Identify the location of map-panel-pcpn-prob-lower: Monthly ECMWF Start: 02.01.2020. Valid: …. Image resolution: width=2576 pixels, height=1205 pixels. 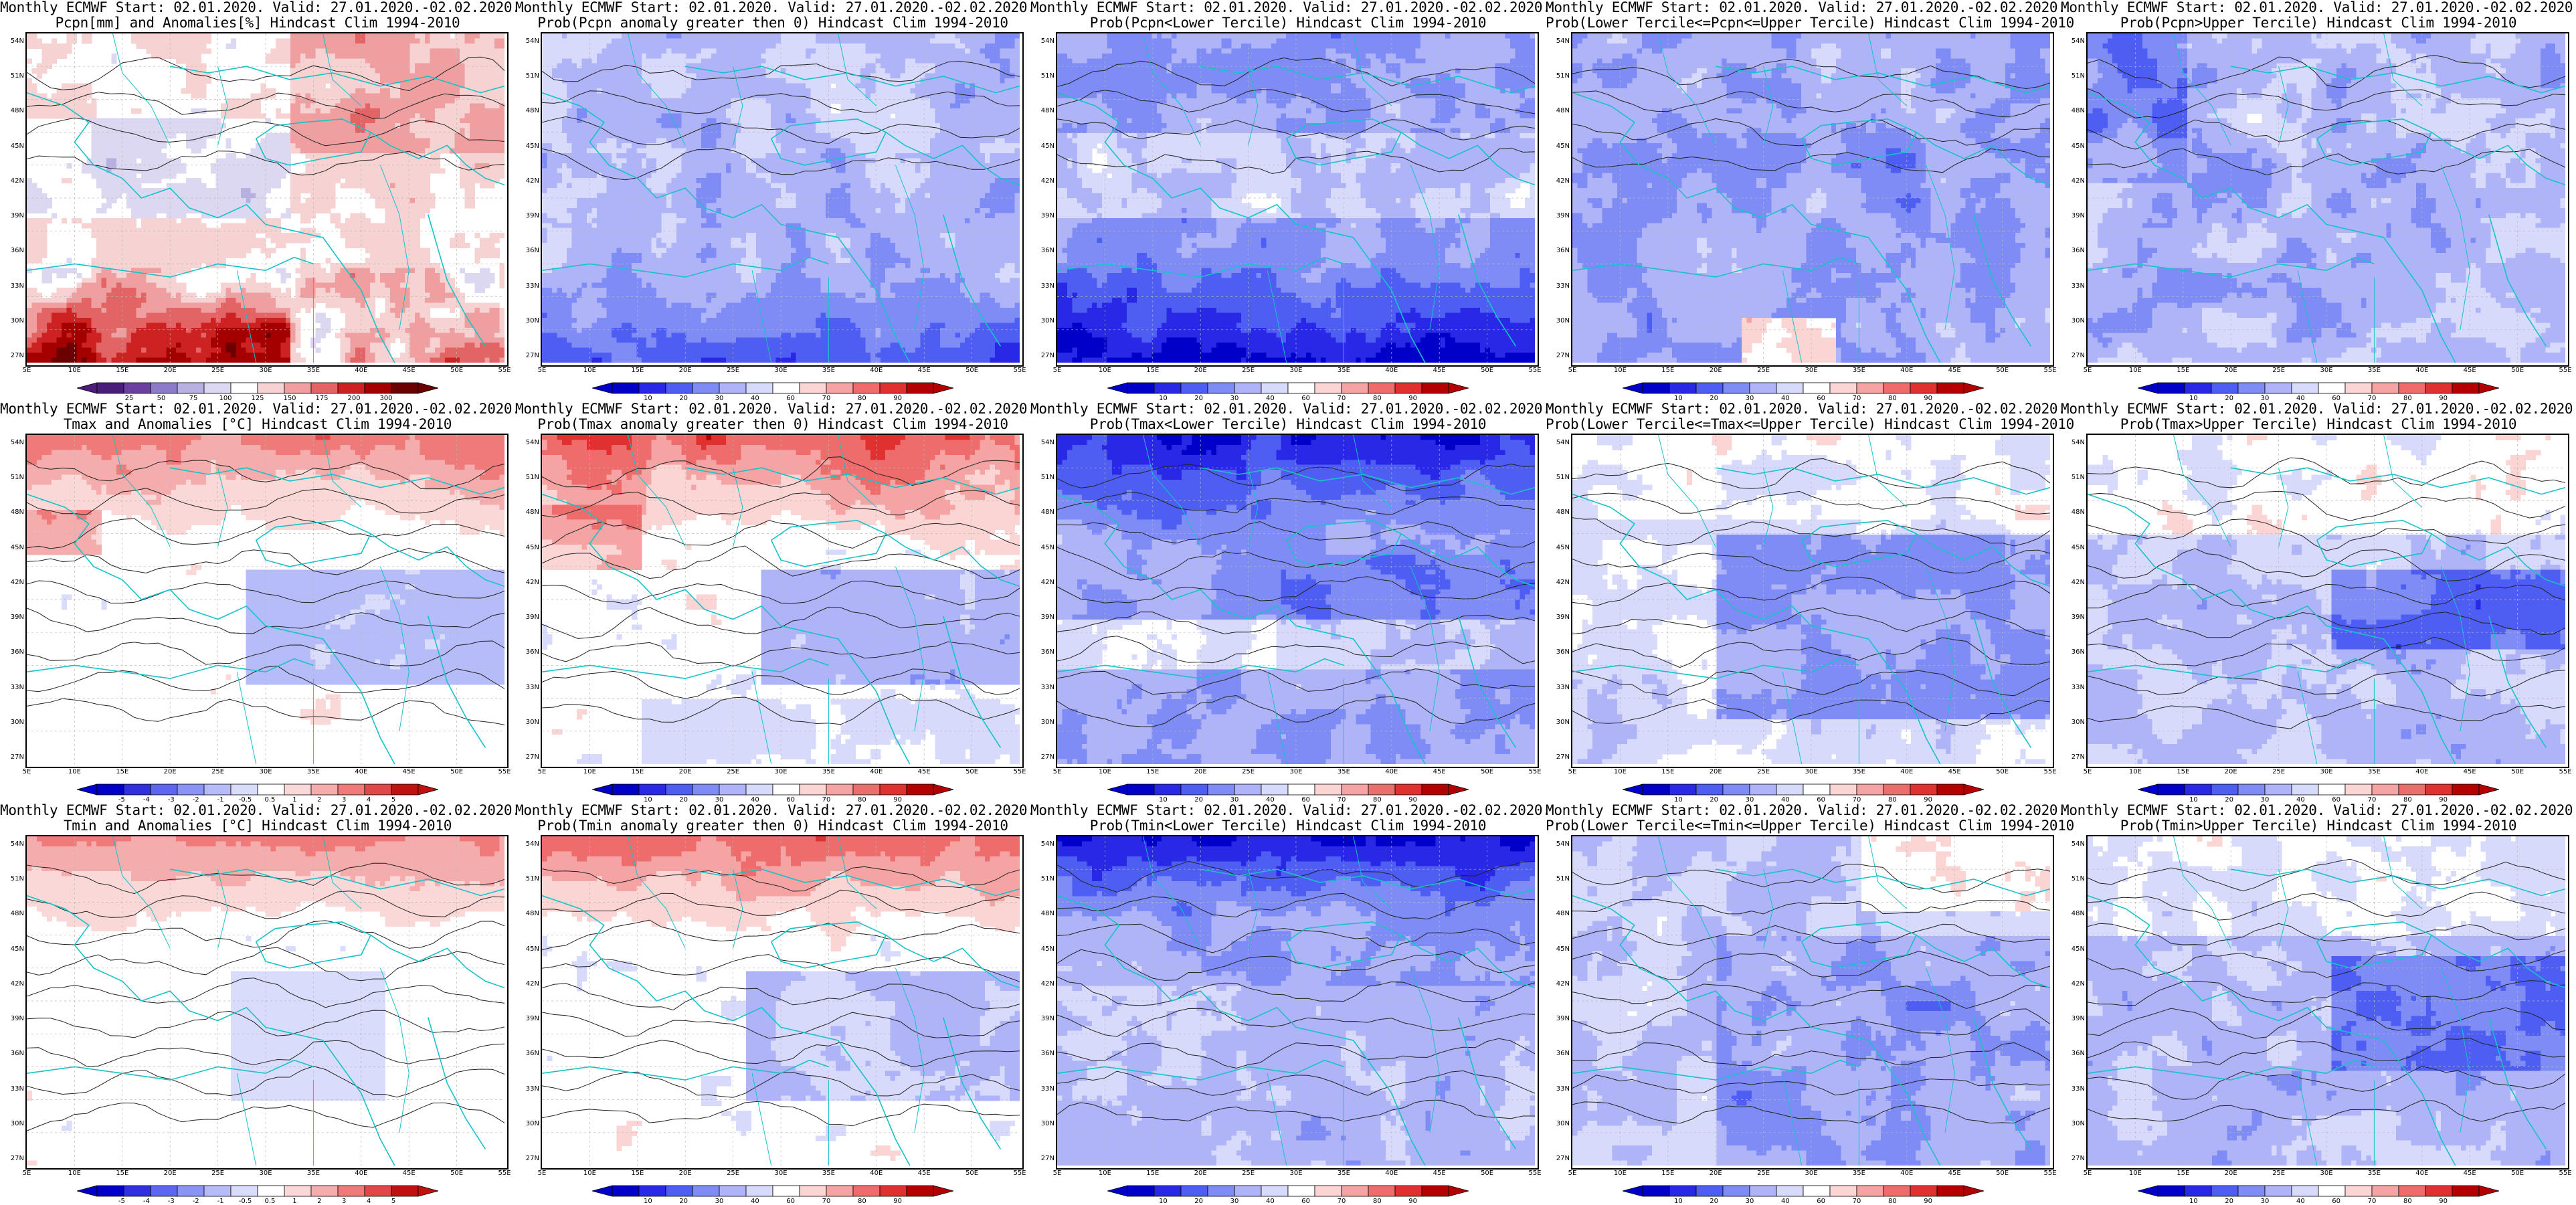
(1288, 200).